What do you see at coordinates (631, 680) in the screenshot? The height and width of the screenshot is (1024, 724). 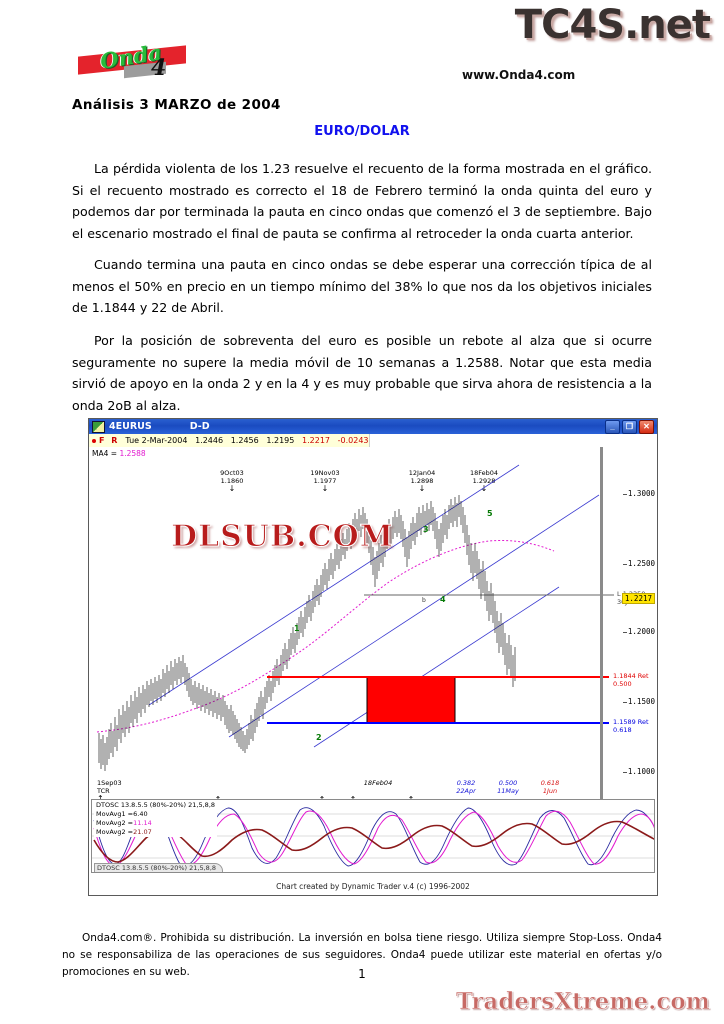 I see `retracement-label-500: 1.1844 Ret 0.500` at bounding box center [631, 680].